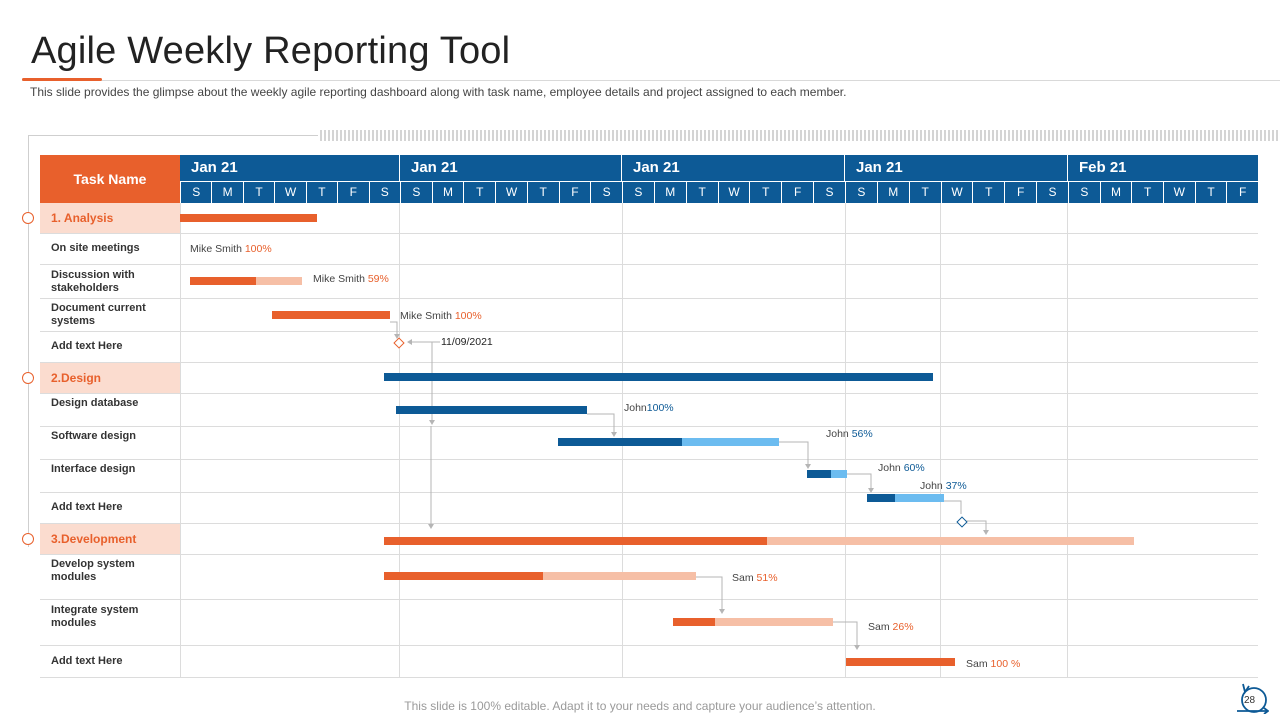  What do you see at coordinates (95, 403) in the screenshot?
I see `task-label: Design database` at bounding box center [95, 403].